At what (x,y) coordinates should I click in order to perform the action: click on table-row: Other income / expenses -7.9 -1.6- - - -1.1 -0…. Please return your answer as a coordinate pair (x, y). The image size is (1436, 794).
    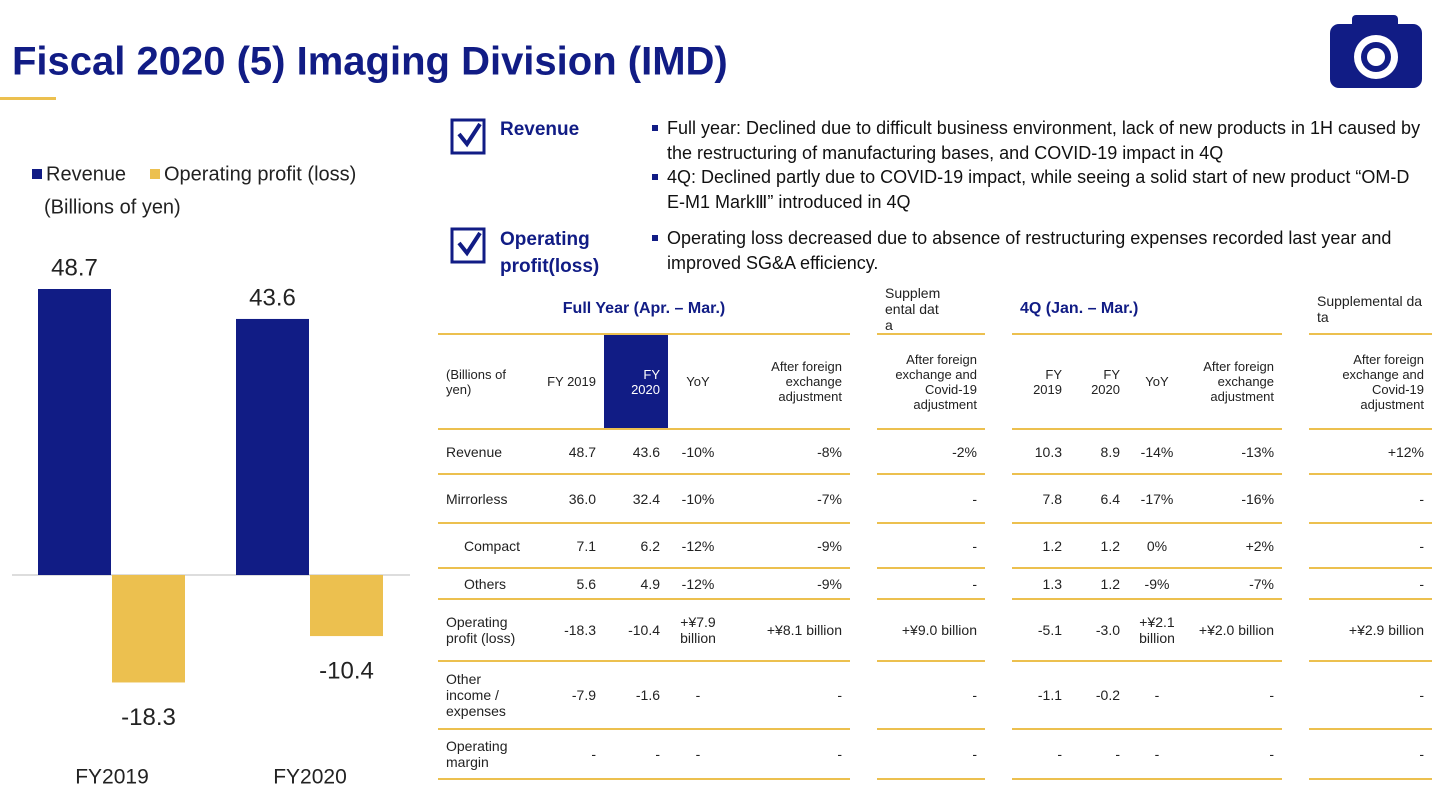
    Looking at the image, I should click on (935, 695).